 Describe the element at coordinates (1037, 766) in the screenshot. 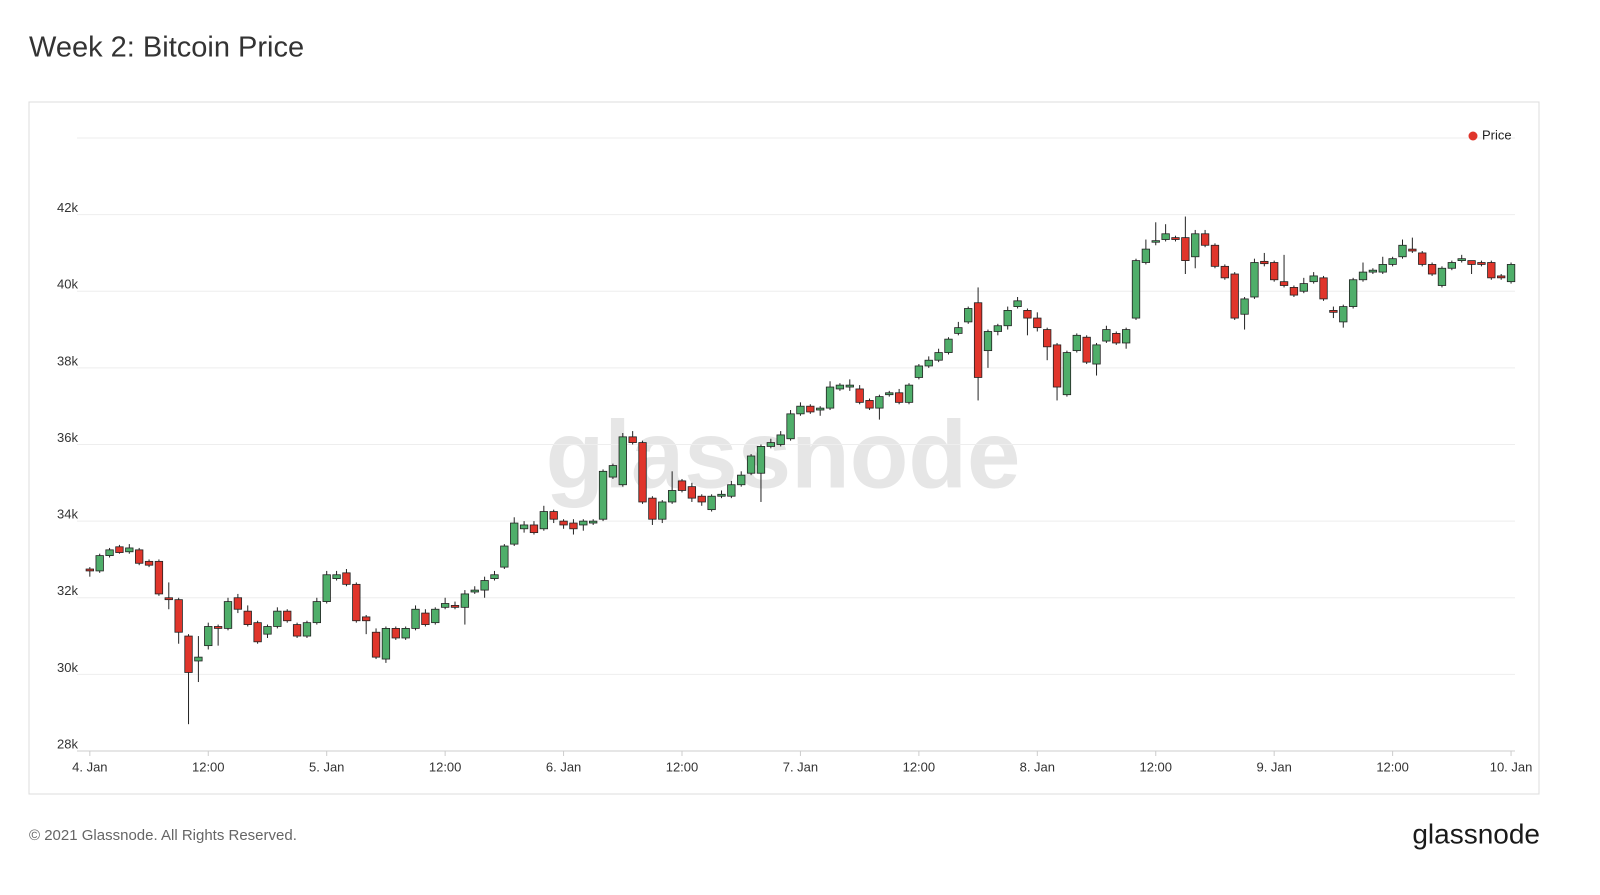

I see `x-tick-label: 8. Jan` at that location.